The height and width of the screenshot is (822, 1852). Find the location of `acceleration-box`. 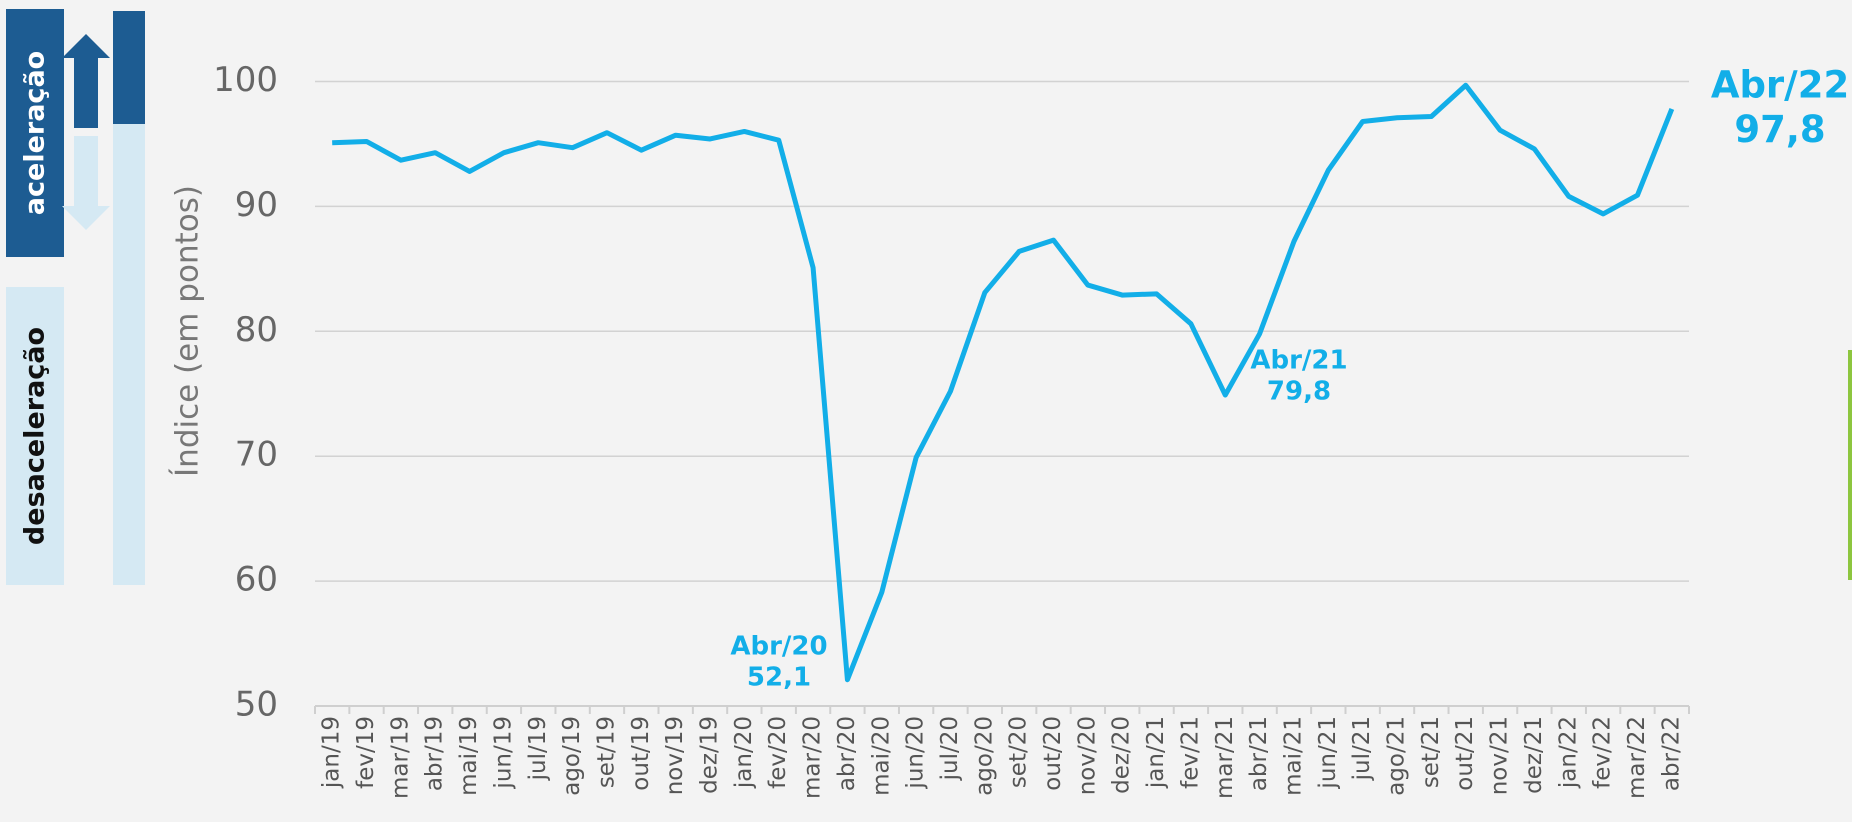

acceleration-box is located at coordinates (35, 133).